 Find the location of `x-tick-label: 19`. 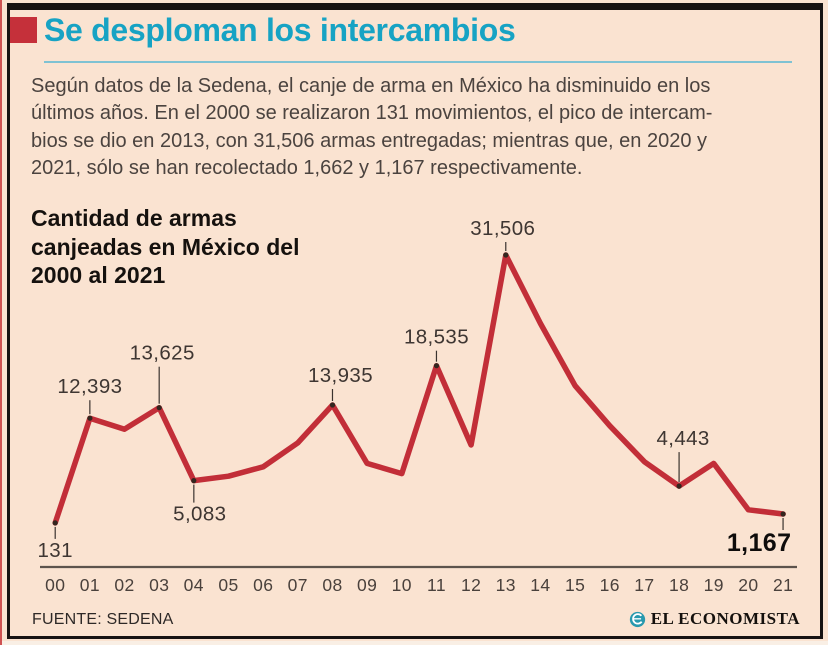

x-tick-label: 19 is located at coordinates (714, 585).